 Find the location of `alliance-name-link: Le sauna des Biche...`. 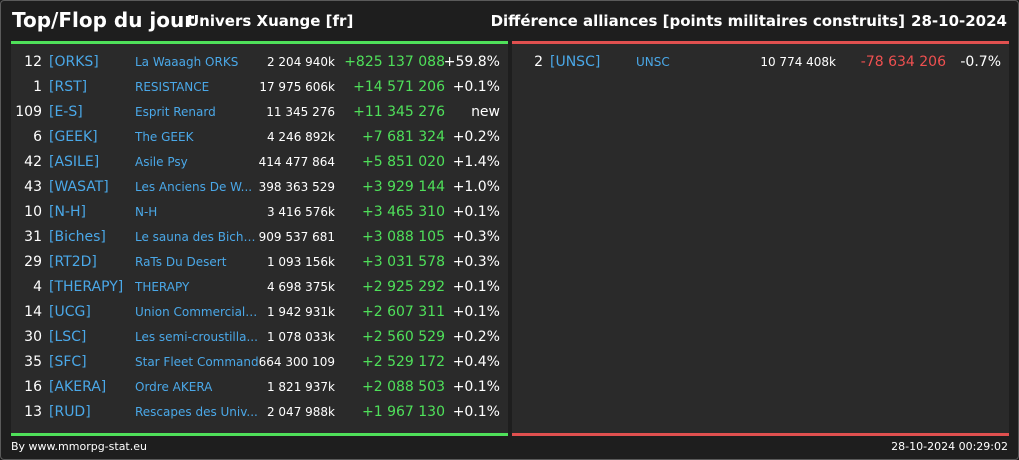

alliance-name-link: Le sauna des Biche... is located at coordinates (197, 237).